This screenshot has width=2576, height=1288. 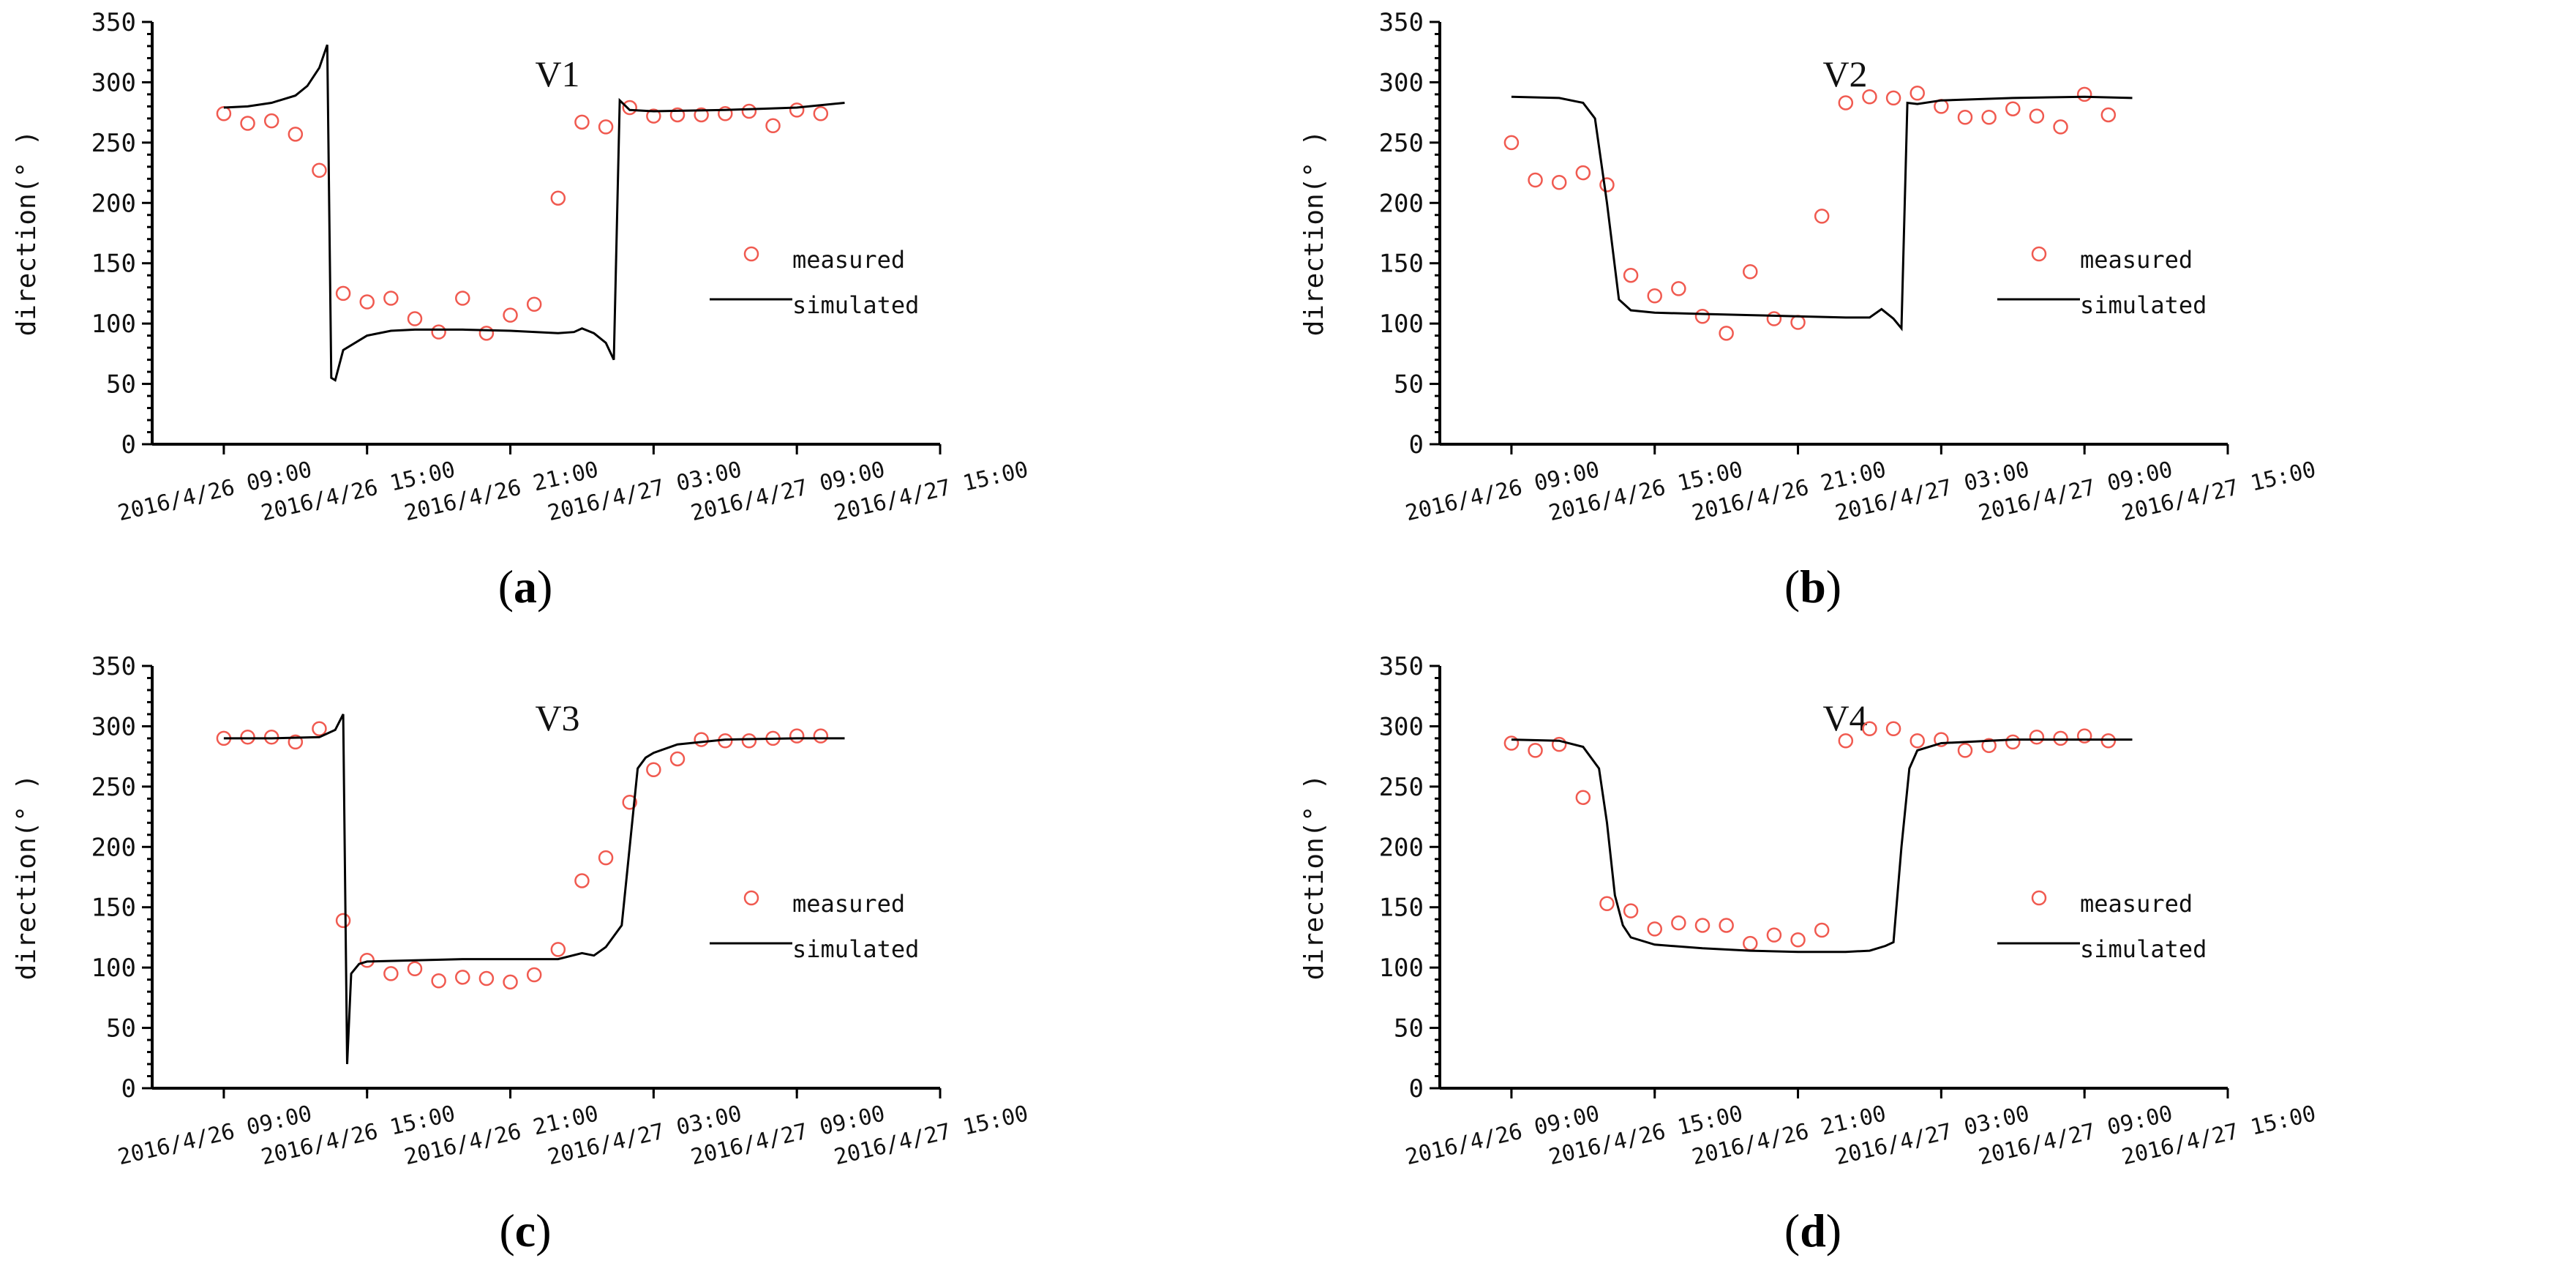 I want to click on y-tick-label: 200, so click(x=1401, y=203).